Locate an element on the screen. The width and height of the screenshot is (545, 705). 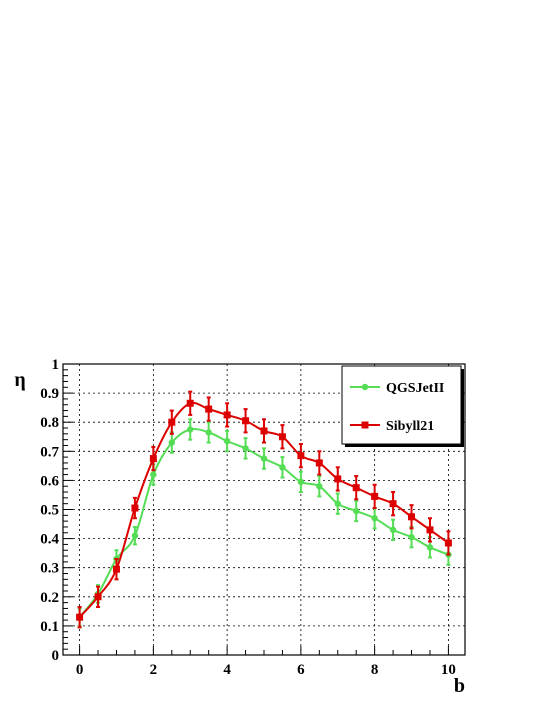
x-tick-label: 8 is located at coordinates (375, 670).